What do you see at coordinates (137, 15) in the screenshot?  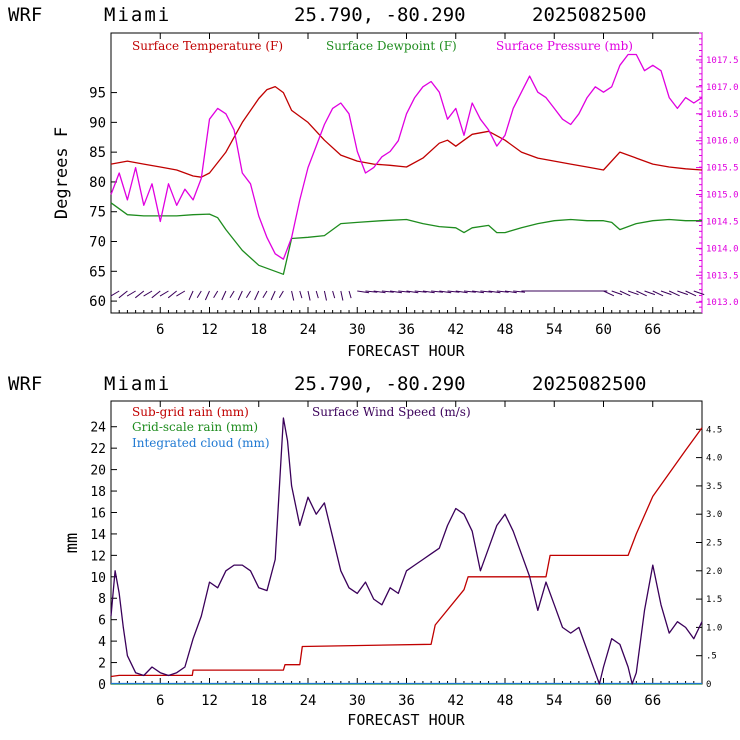 I see `top-location: Miami` at bounding box center [137, 15].